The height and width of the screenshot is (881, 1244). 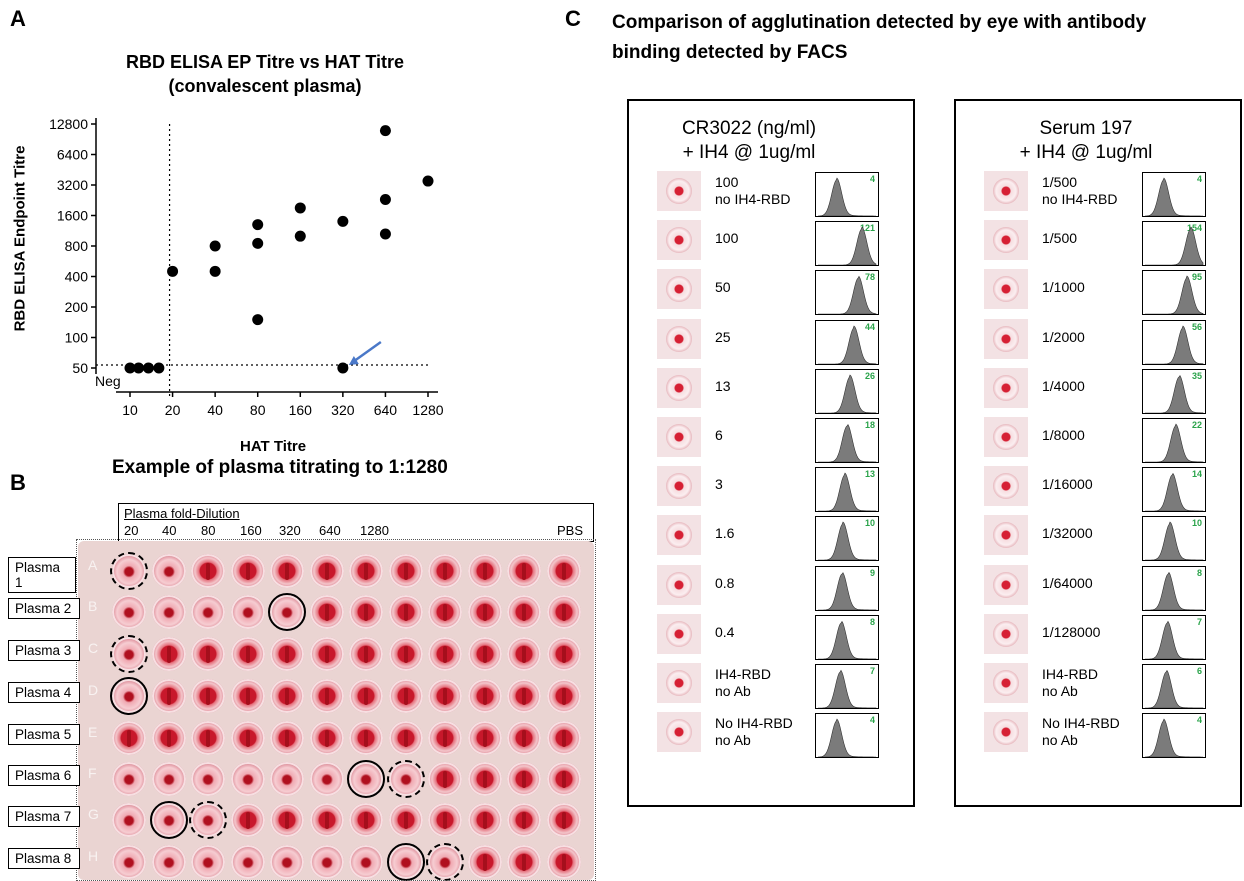 What do you see at coordinates (353, 360) in the screenshot?
I see `annotation-arrow-head` at bounding box center [353, 360].